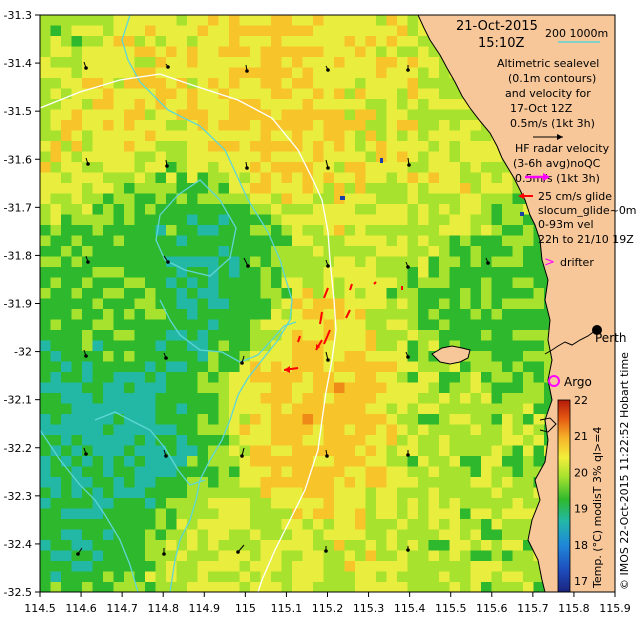 The height and width of the screenshot is (630, 640). Describe the element at coordinates (18, 111) in the screenshot. I see `y-tick-label: -31.5` at that location.